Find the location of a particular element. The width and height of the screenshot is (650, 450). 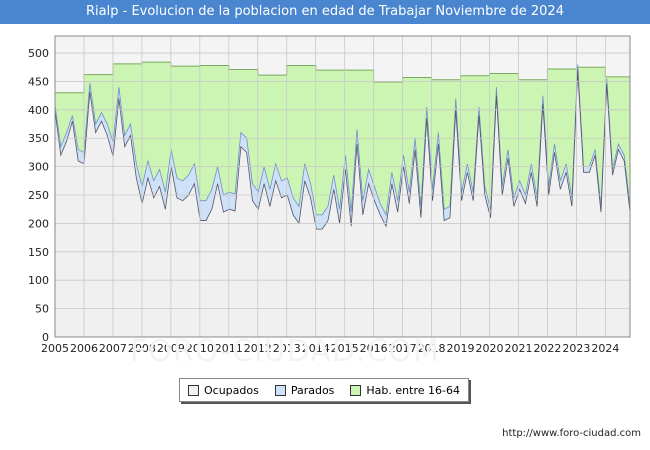

x-tick-label: 2018 is located at coordinates (432, 348).